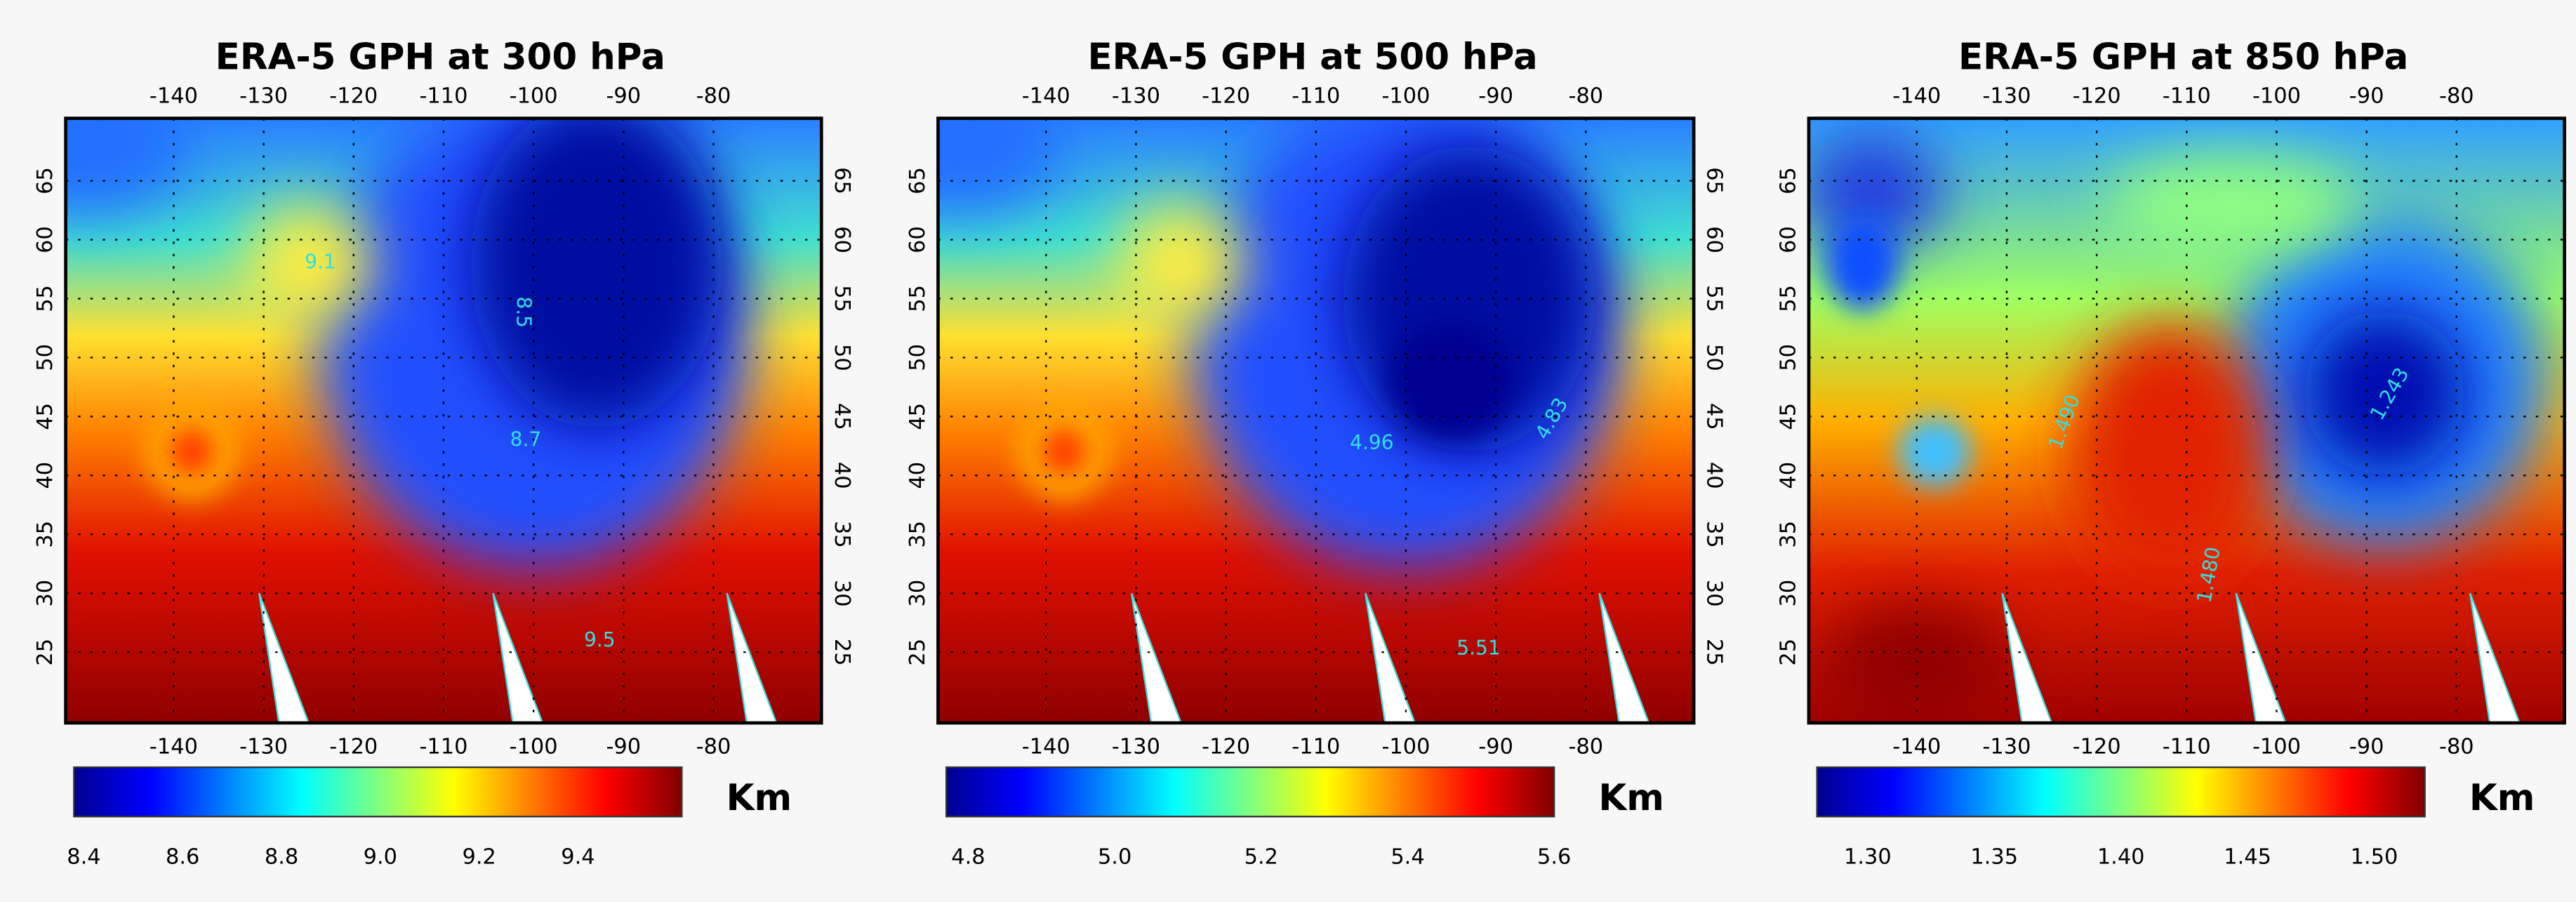 The width and height of the screenshot is (2576, 902). Describe the element at coordinates (526, 439) in the screenshot. I see `contour-label: 8.7` at that location.